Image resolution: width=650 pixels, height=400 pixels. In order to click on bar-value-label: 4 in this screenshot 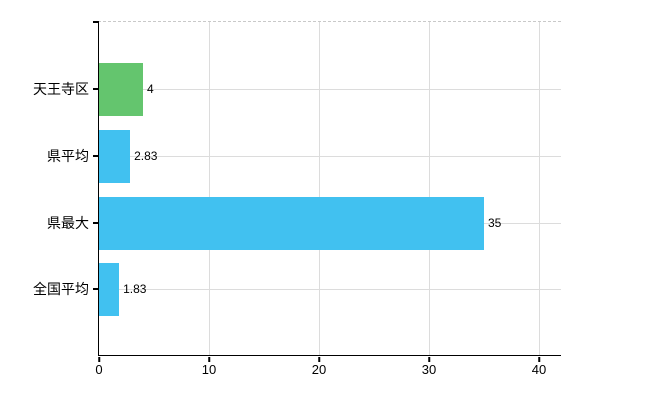, I will do `click(150, 89)`.